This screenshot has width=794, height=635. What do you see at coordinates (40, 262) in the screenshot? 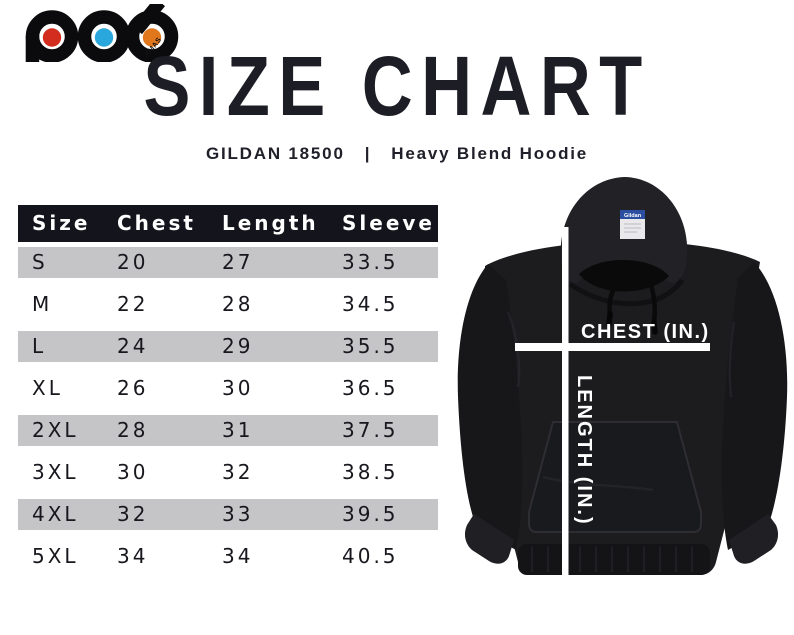
I see `cell-size: S` at bounding box center [40, 262].